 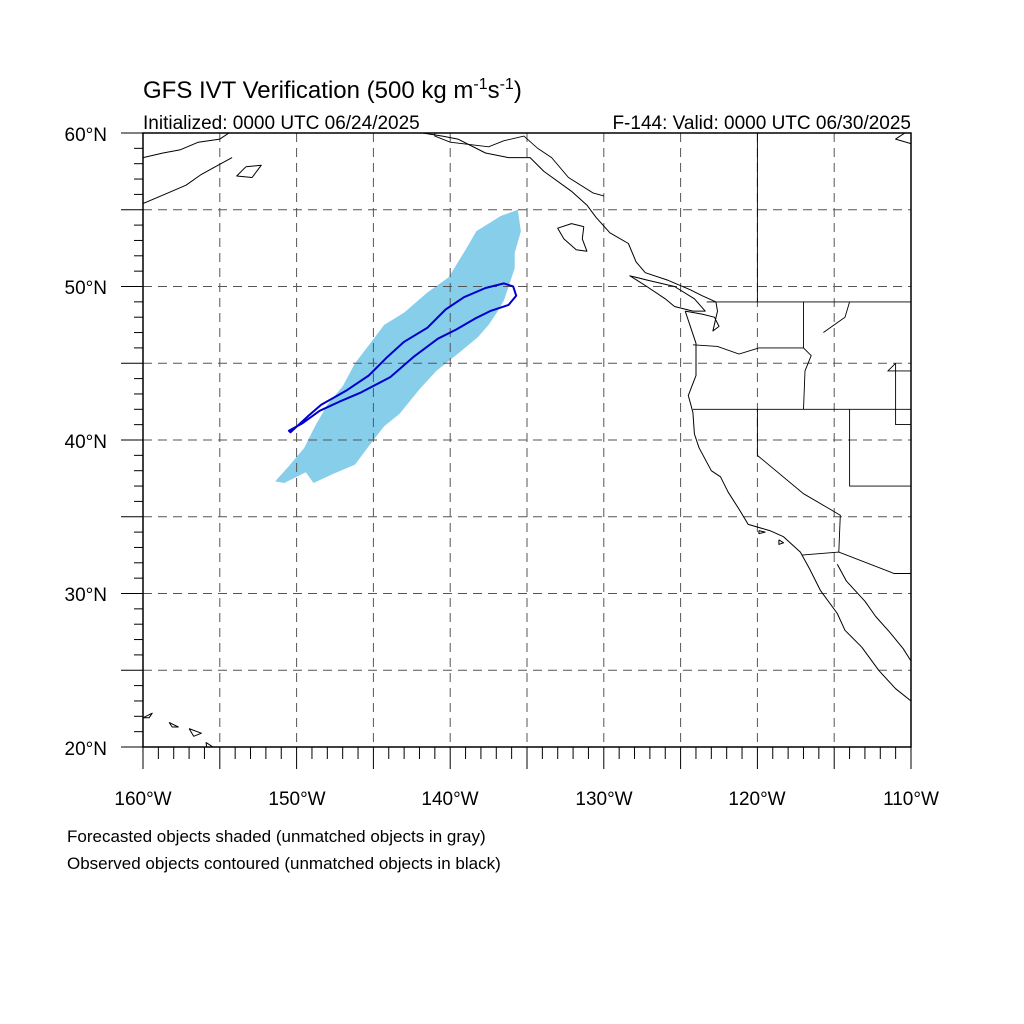 What do you see at coordinates (507, 84) in the screenshot?
I see `map-title-sup2: -1` at bounding box center [507, 84].